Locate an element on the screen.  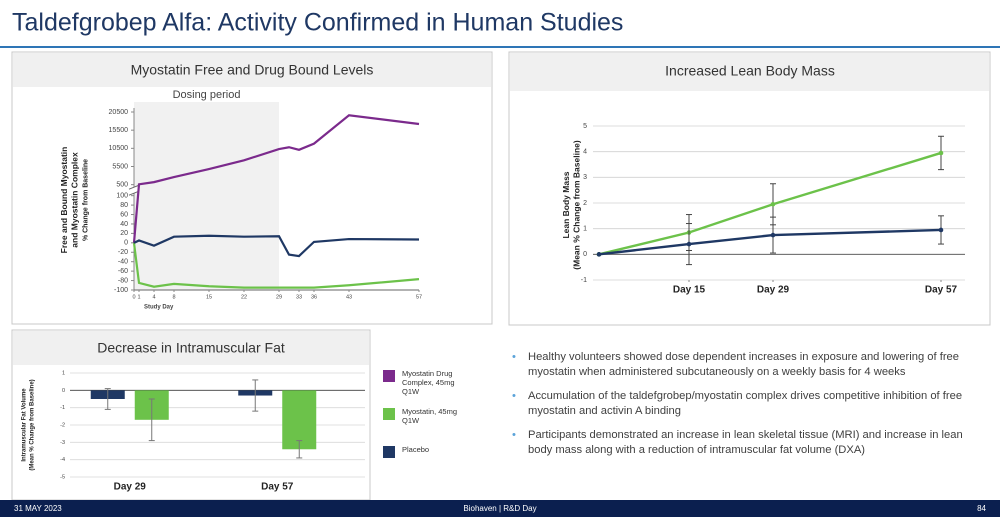
footer-event: Biohaven | R&D Day is located at coordinates (499, 508).